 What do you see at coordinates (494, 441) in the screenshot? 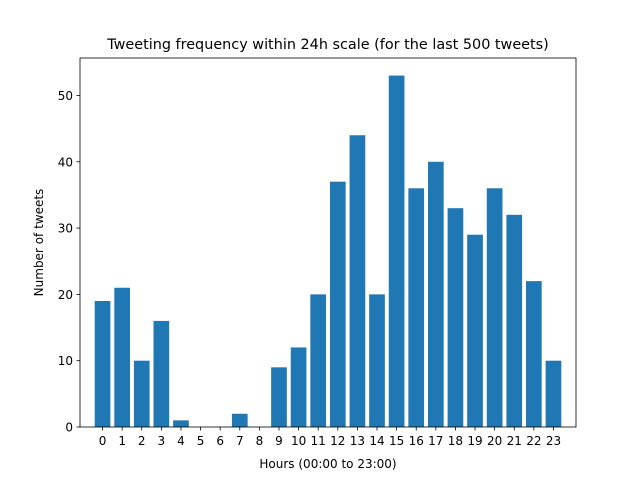
I see `x-tick-label: 20` at bounding box center [494, 441].